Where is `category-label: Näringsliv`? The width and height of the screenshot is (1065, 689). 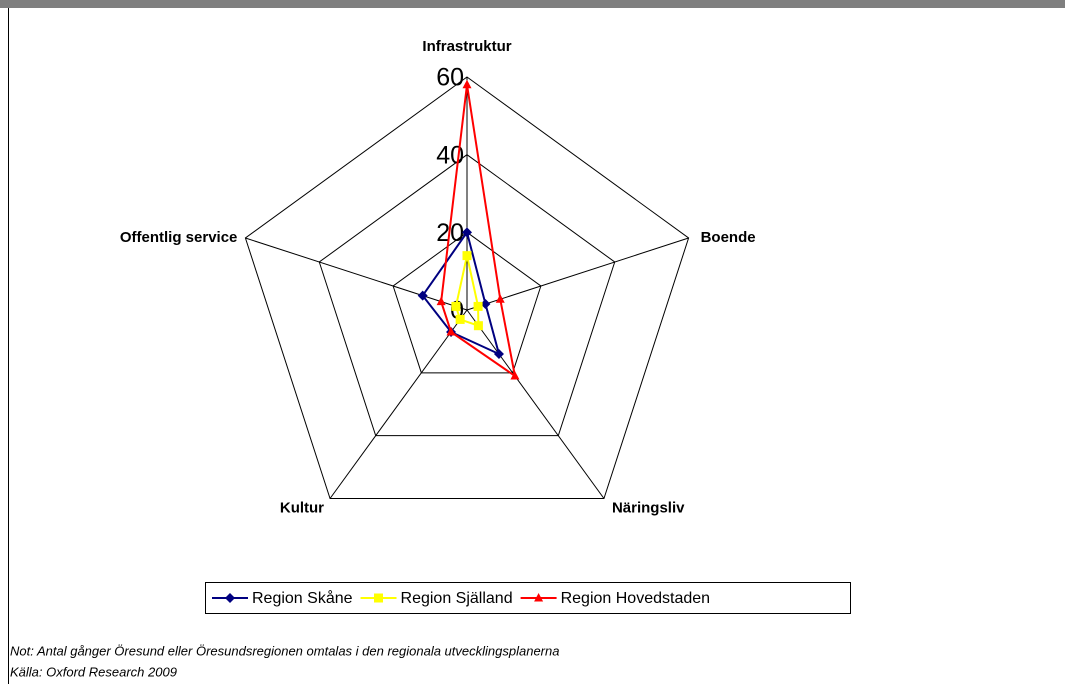 category-label: Näringsliv is located at coordinates (648, 507).